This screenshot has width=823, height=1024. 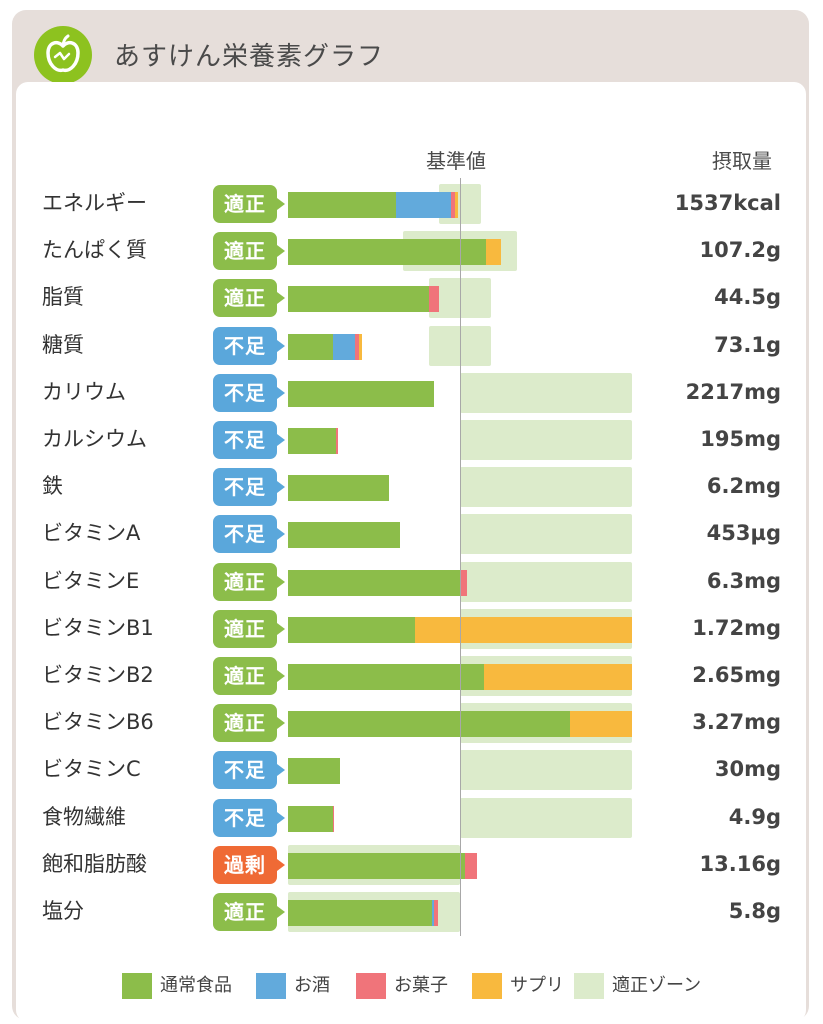 What do you see at coordinates (743, 486) in the screenshot?
I see `intake-value: 6.2mg` at bounding box center [743, 486].